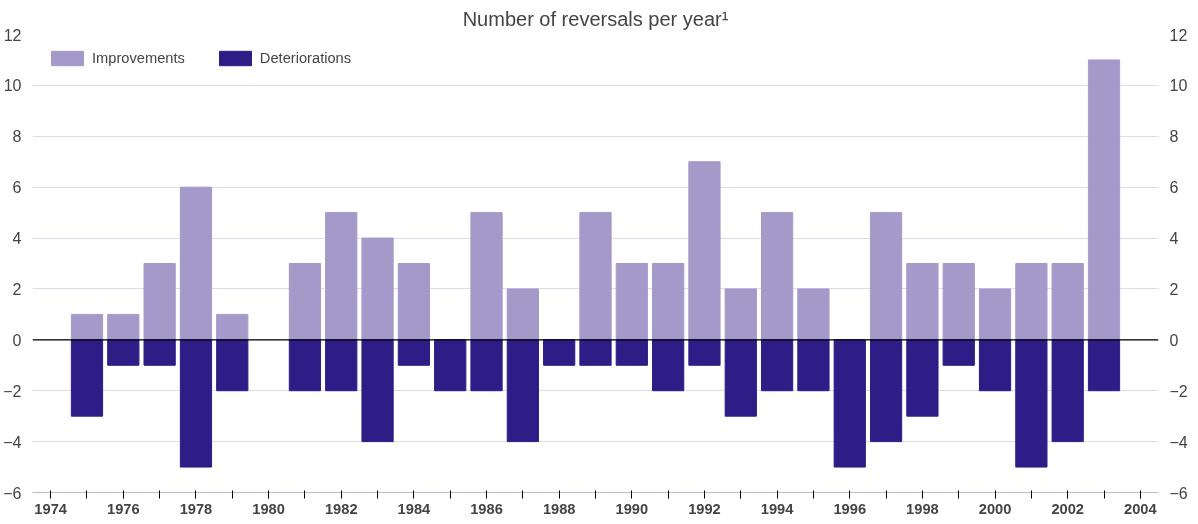 The height and width of the screenshot is (524, 1198). Describe the element at coordinates (704, 508) in the screenshot. I see `x-tick-label: 1992` at that location.